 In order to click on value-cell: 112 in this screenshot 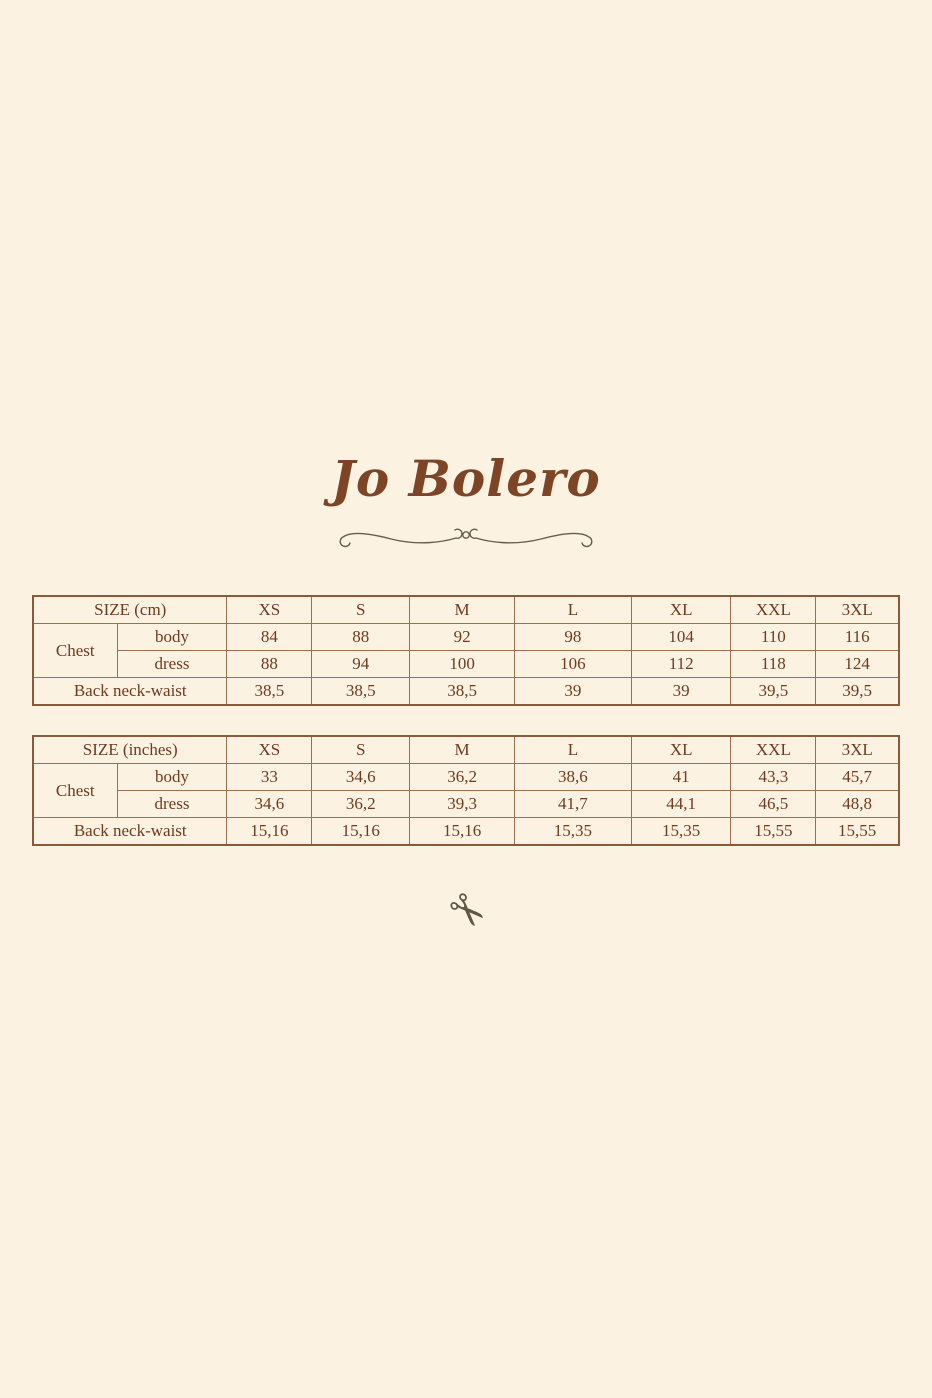, I will do `click(681, 664)`.